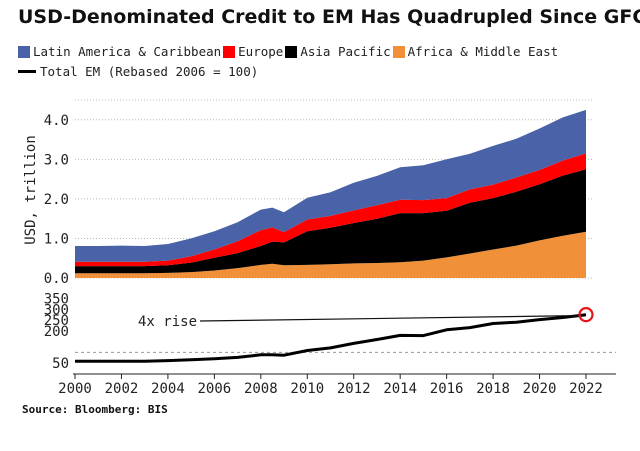 The height and width of the screenshot is (451, 640). Describe the element at coordinates (291, 51) in the screenshot. I see `legend-swatch-asia-pacific` at that location.